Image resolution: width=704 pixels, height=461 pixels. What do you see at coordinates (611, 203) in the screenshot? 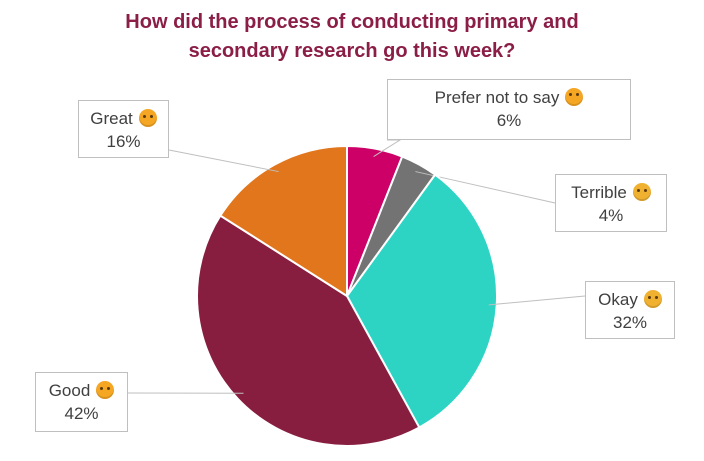
I see `callout-terrible: Terrible 4%` at bounding box center [611, 203].